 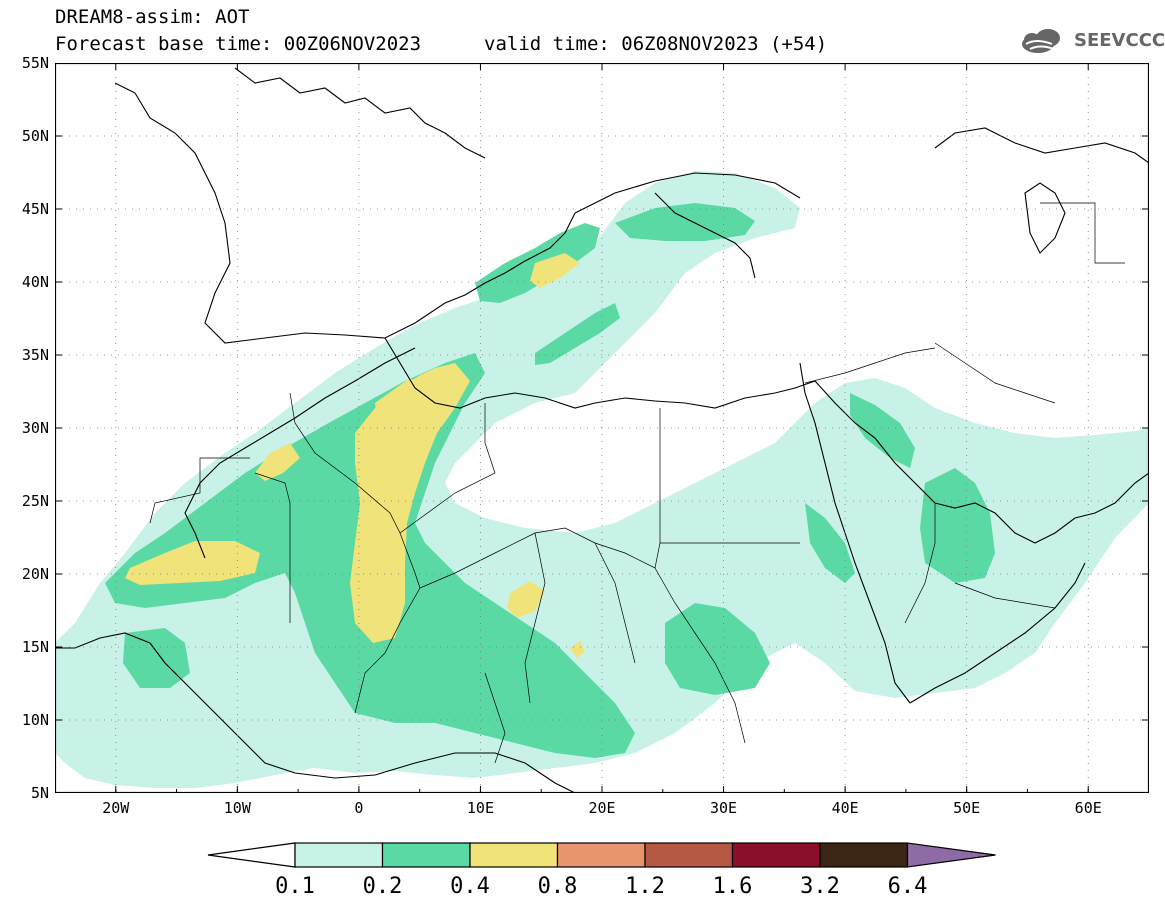 What do you see at coordinates (558, 886) in the screenshot?
I see `colorbar-label: 0.8` at bounding box center [558, 886].